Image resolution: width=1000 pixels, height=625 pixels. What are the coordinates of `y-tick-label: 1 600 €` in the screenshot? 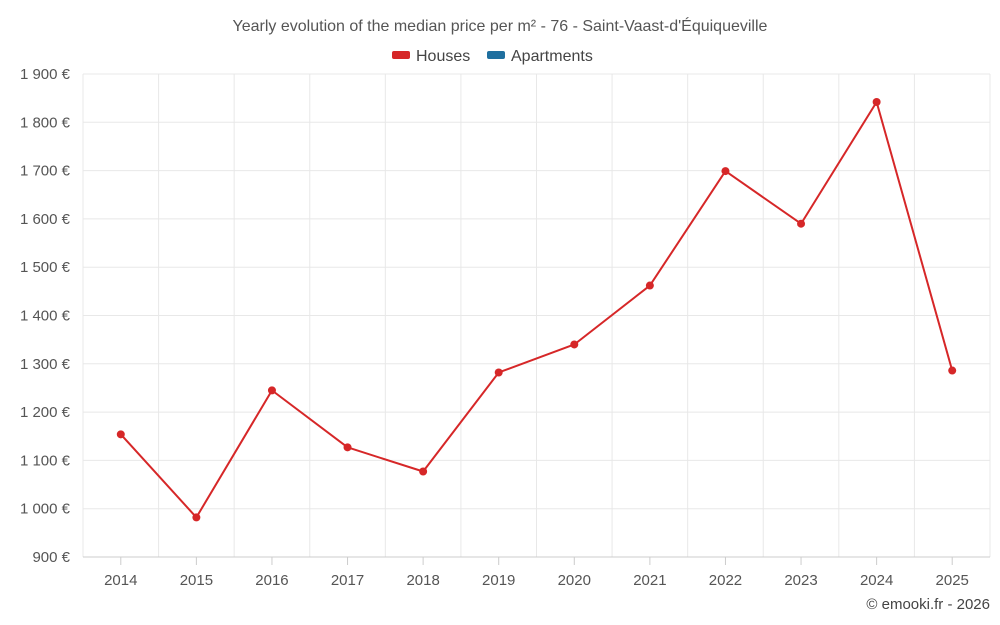 It's located at (45, 219).